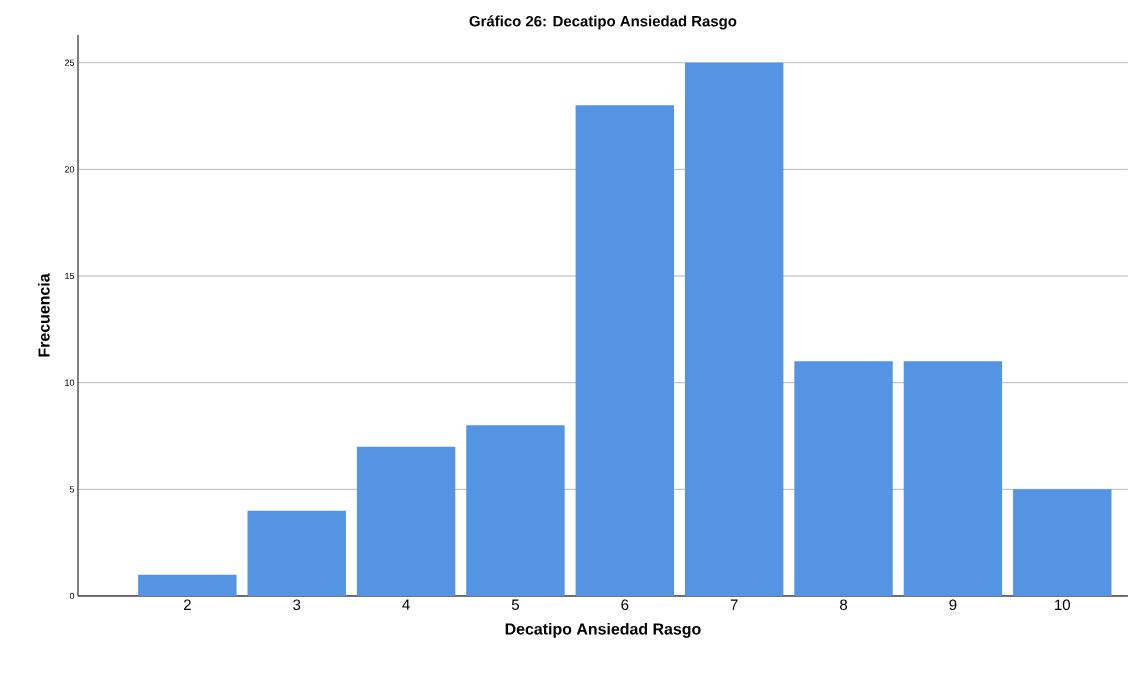 The height and width of the screenshot is (677, 1128). Describe the element at coordinates (603, 630) in the screenshot. I see `x-axis-title: Decatipo Ansiedad Rasgo` at that location.